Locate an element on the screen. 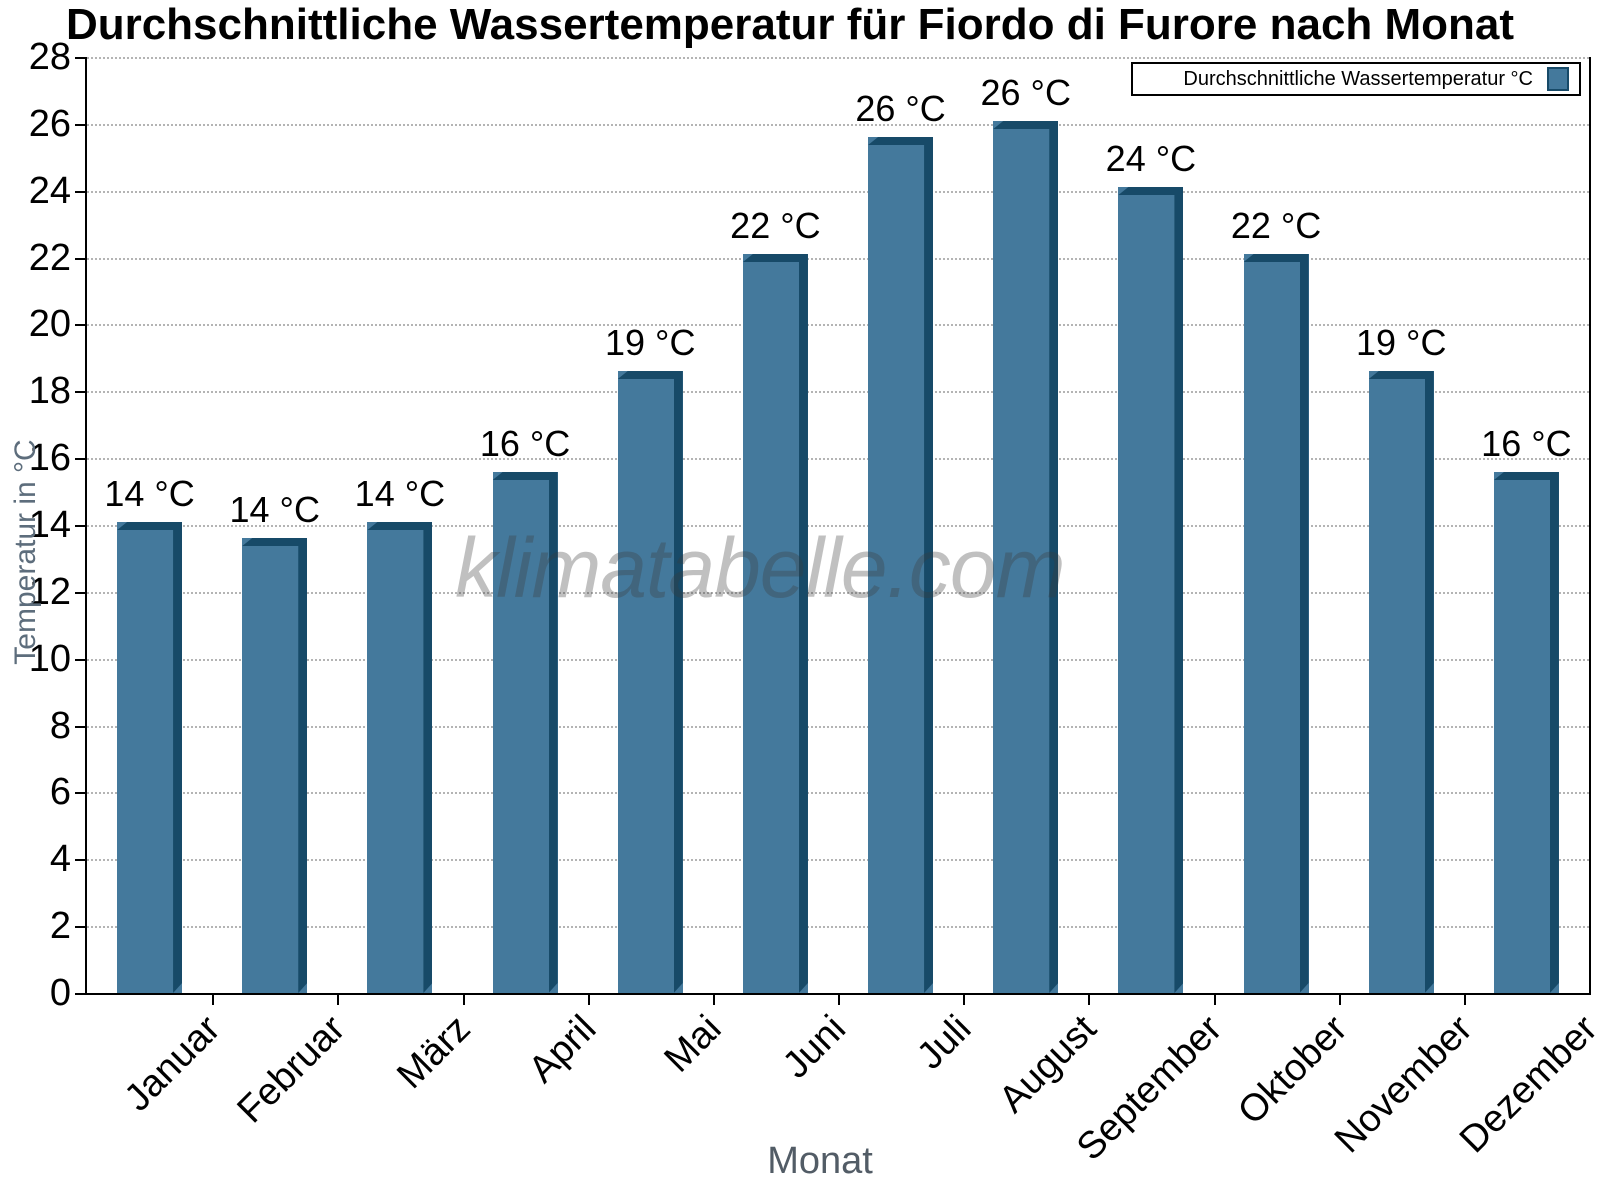  y-tick-label-18: 18 is located at coordinates (49, 391).